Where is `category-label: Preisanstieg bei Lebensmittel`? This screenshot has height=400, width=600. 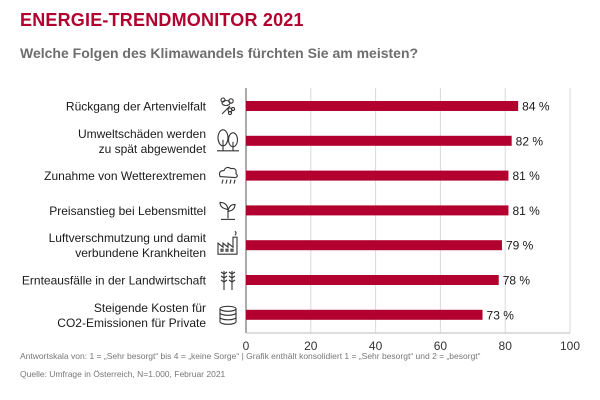 category-label: Preisanstieg bei Lebensmittel is located at coordinates (127, 211).